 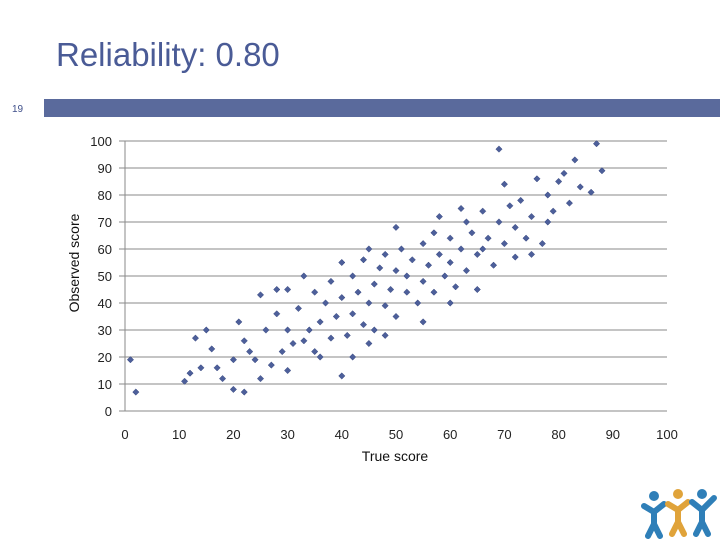 I want to click on x-tick-label-10: 10, so click(x=179, y=434).